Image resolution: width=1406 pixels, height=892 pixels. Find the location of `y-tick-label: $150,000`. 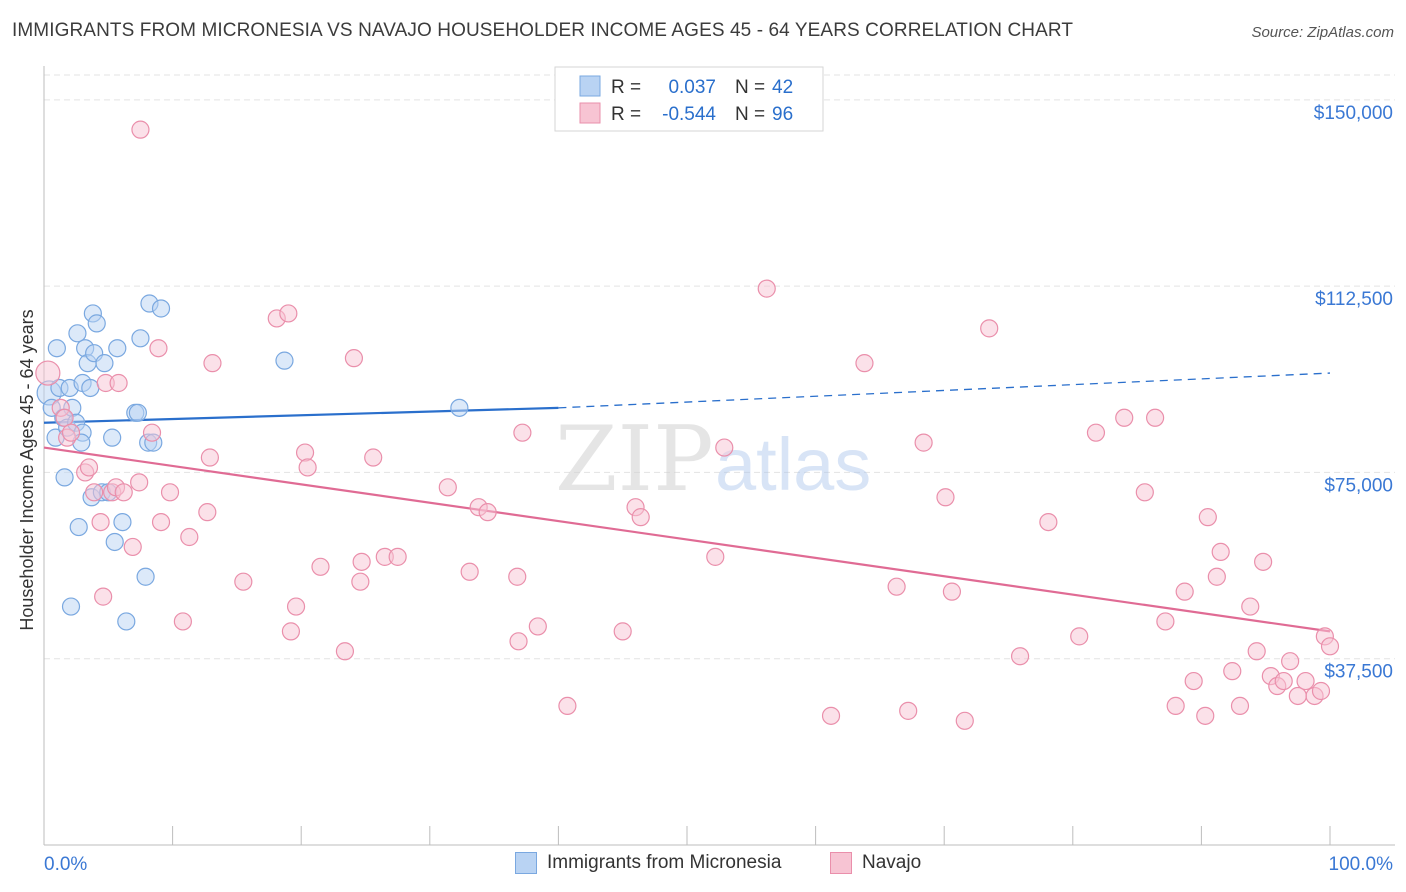

y-tick-label: $150,000 is located at coordinates (1353, 113).